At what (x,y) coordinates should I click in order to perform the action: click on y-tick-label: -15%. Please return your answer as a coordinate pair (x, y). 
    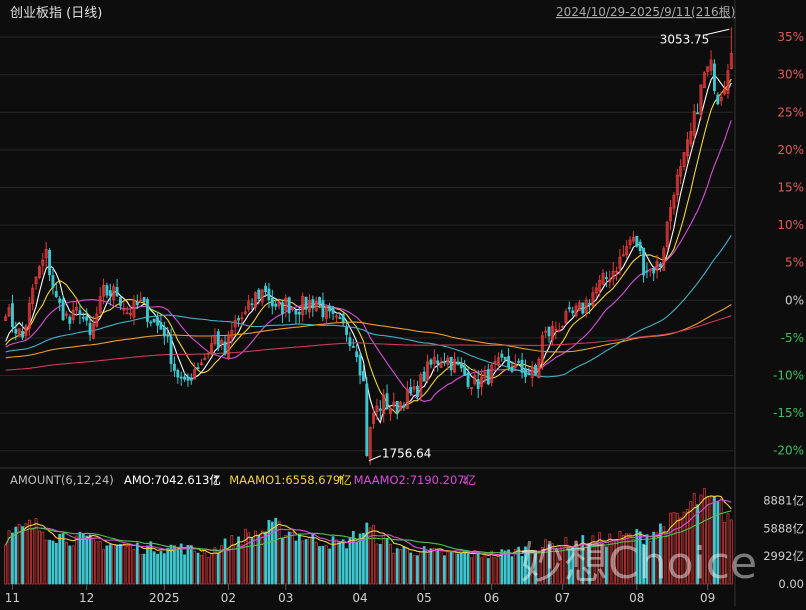
    Looking at the image, I should click on (788, 413).